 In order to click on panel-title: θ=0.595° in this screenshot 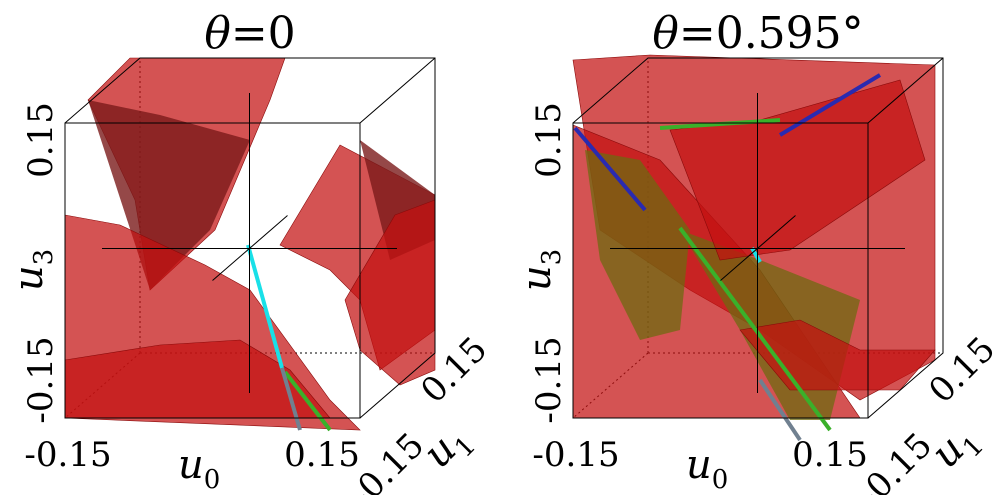, I will do `click(757, 33)`.